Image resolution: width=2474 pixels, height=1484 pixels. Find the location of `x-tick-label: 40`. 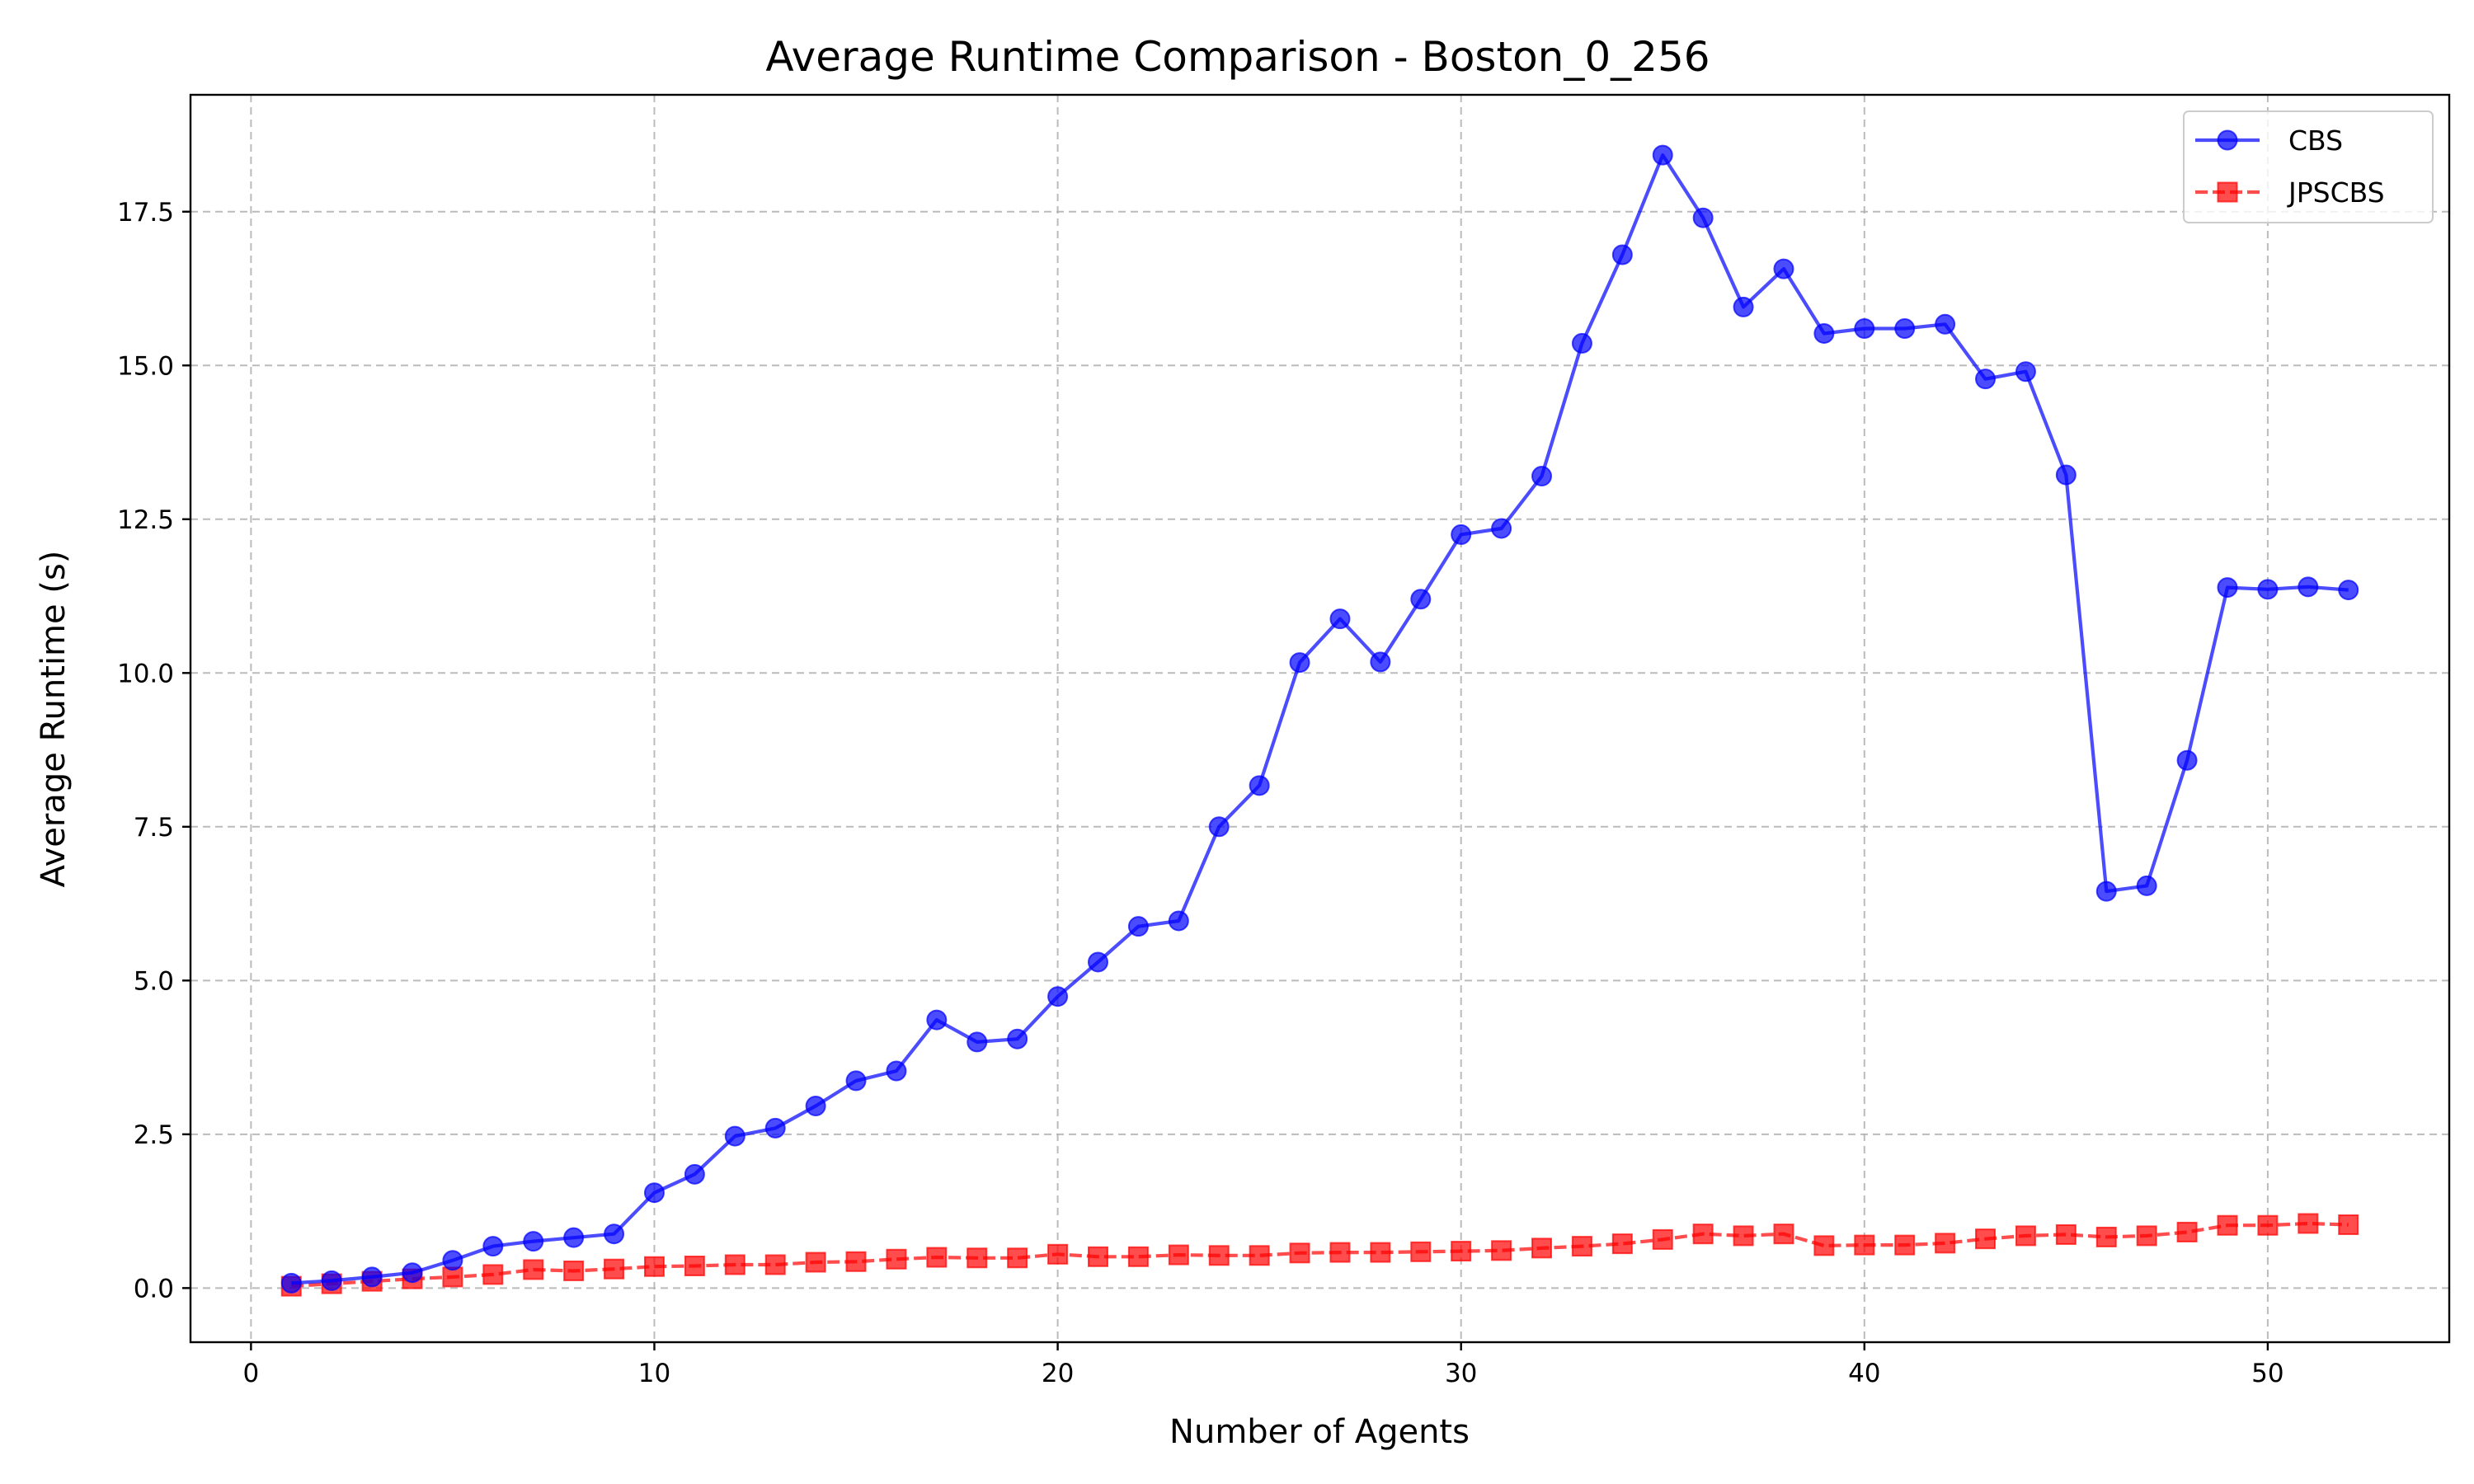

x-tick-label: 40 is located at coordinates (1864, 1373).